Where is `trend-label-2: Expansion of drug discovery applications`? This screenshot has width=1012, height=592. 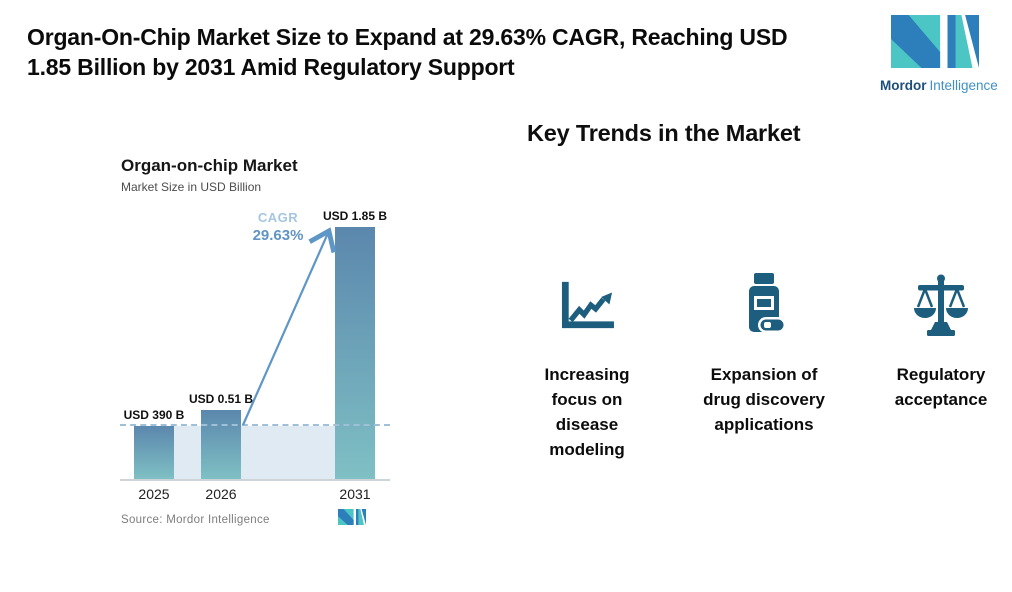 trend-label-2: Expansion of drug discovery applications is located at coordinates (764, 399).